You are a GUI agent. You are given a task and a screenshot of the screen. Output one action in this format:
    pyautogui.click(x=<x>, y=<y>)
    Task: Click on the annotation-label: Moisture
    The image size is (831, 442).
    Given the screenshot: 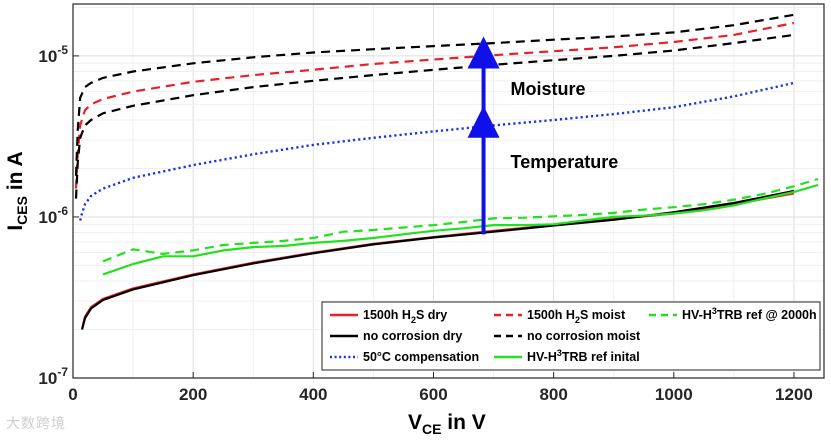 What is the action you would take?
    pyautogui.click(x=548, y=89)
    